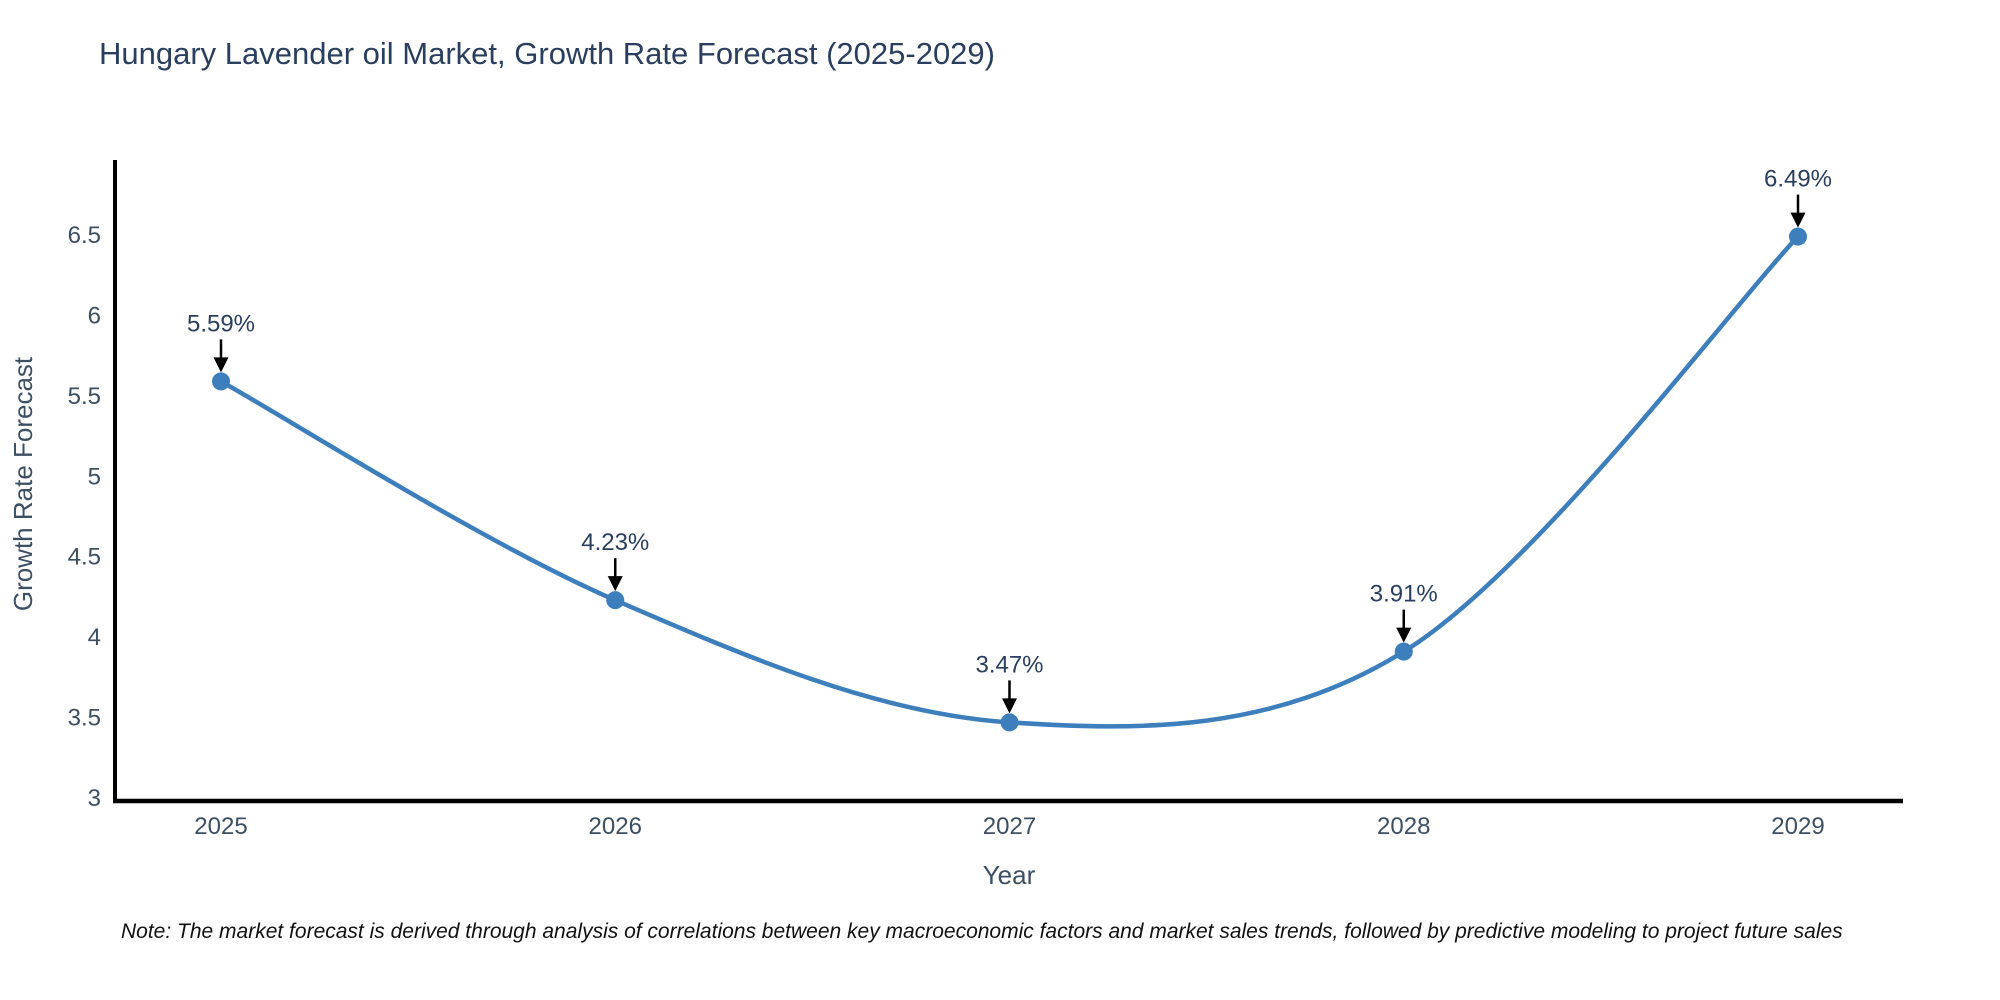 Image resolution: width=2000 pixels, height=1000 pixels. I want to click on y-tick-label: 5.5, so click(84, 396).